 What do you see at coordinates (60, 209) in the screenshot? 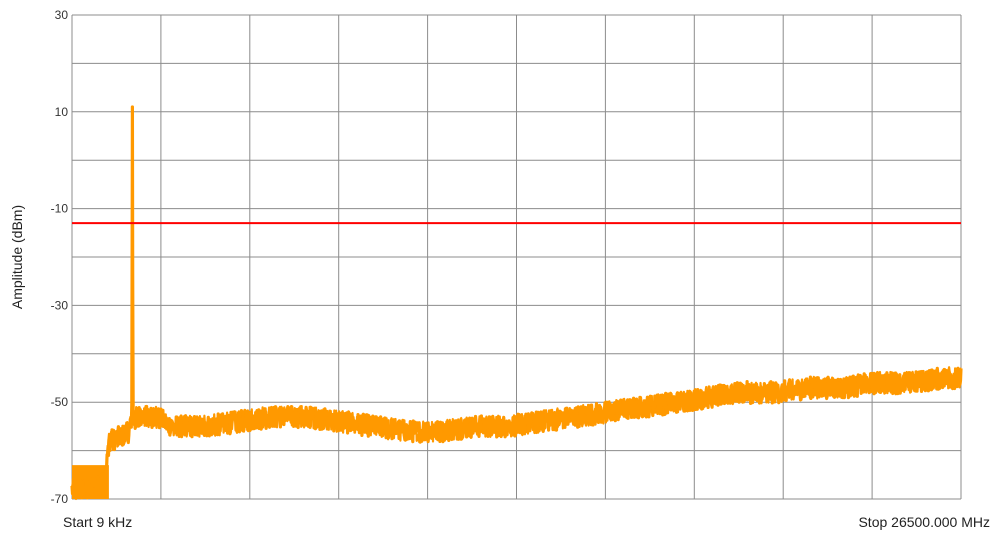
I see `y-tick-label: -10` at bounding box center [60, 209].